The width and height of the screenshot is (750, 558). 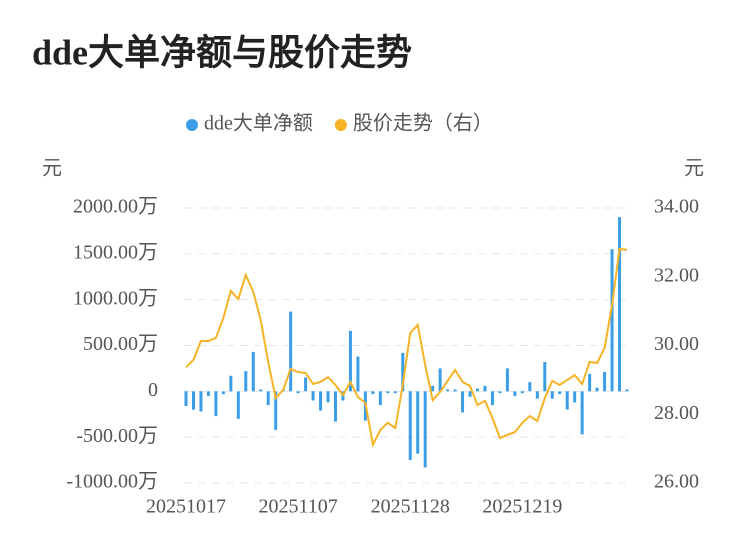 What do you see at coordinates (676, 275) in the screenshot?
I see `y2-tick-label: 32.00` at bounding box center [676, 275].